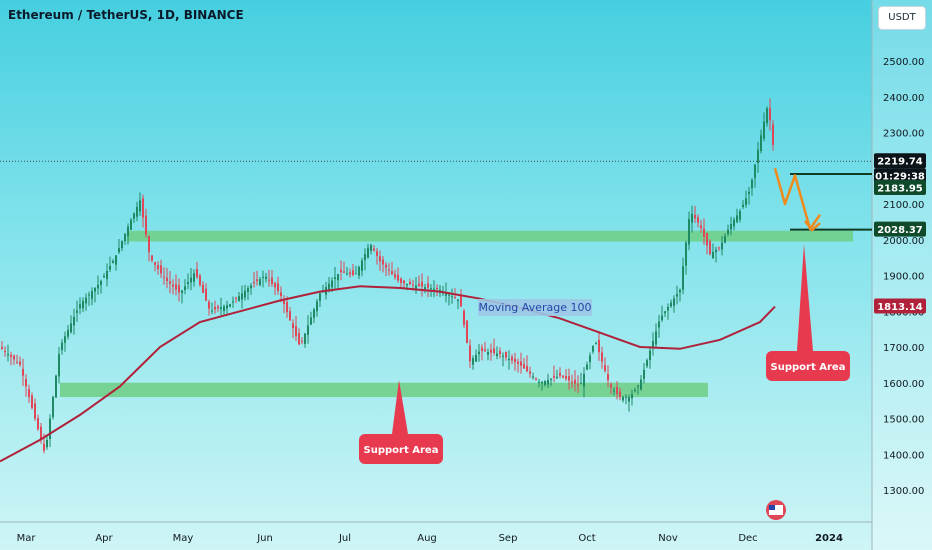  I want to click on level-low-tag: 2028.37, so click(900, 230).